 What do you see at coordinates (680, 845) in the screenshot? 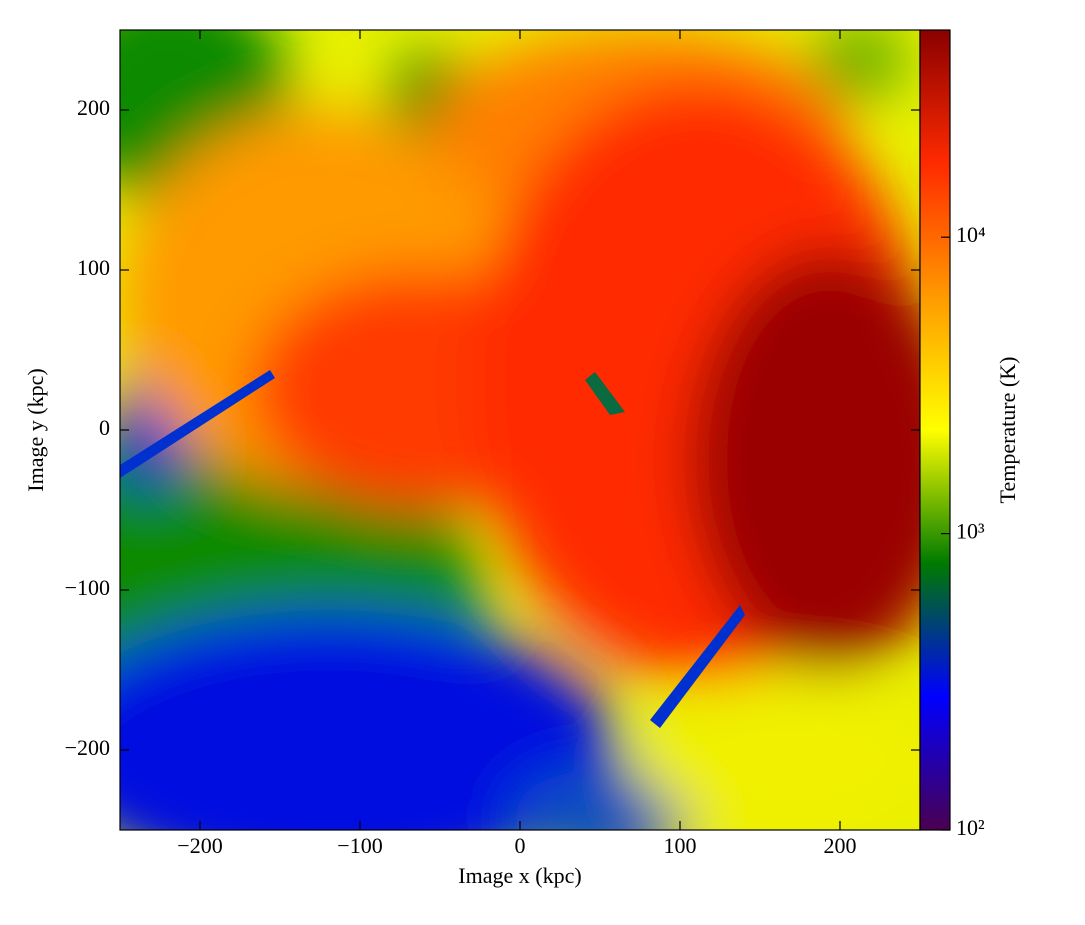
I see `x-tick-label: 100` at bounding box center [680, 845].